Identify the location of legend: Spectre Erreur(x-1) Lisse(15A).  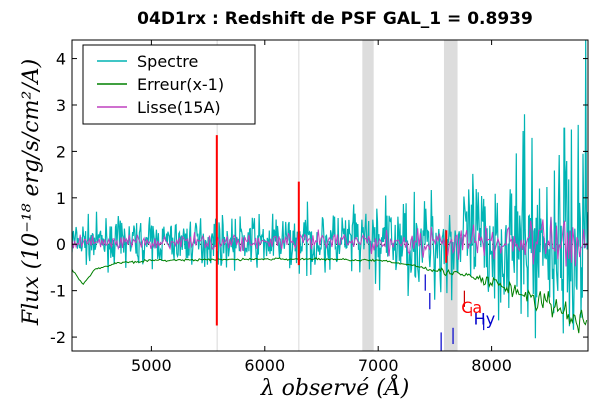
(169, 84).